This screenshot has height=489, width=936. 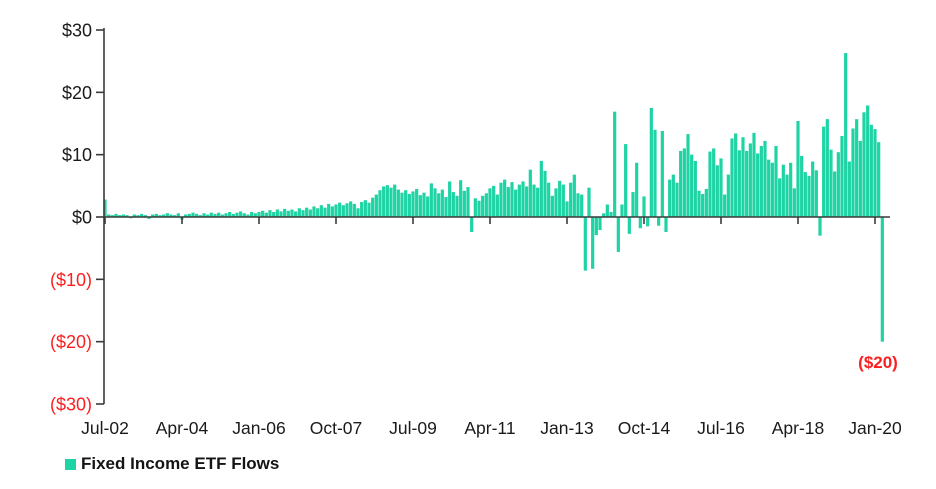 What do you see at coordinates (172, 464) in the screenshot?
I see `chart-legend: Fixed Income ETF Flows` at bounding box center [172, 464].